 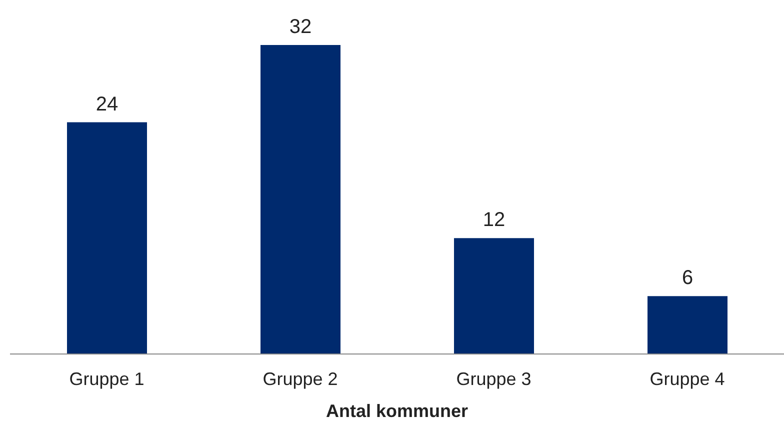 What do you see at coordinates (687, 378) in the screenshot?
I see `x-tick-label: Gruppe 4` at bounding box center [687, 378].